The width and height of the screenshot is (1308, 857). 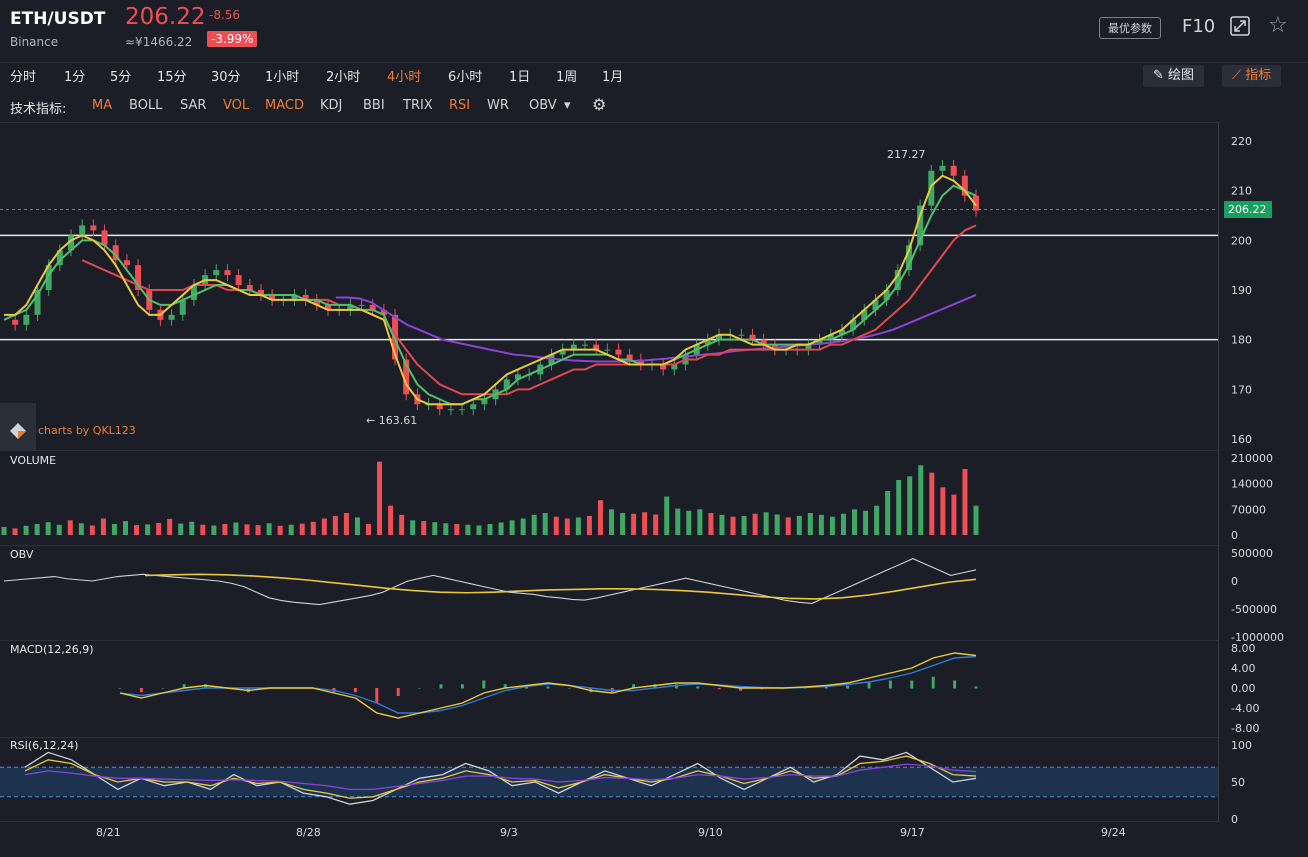 I want to click on timeframe-10: 1周, so click(x=567, y=77).